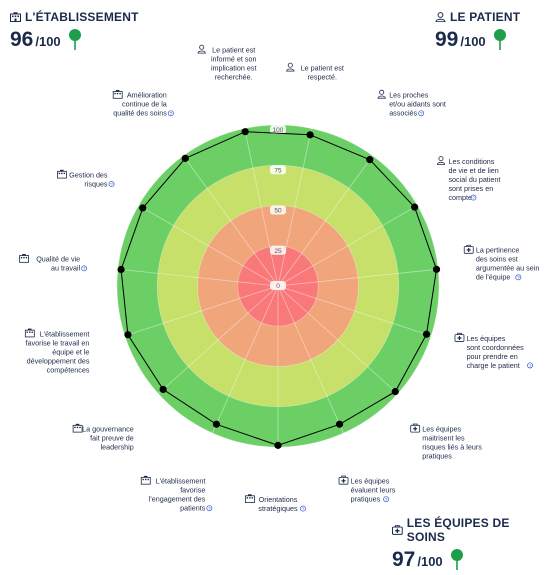 The height and width of the screenshot is (575, 548). I want to click on score-equipes: LES ÉQUIPES DE SOINS 97 /100, so click(470, 543).